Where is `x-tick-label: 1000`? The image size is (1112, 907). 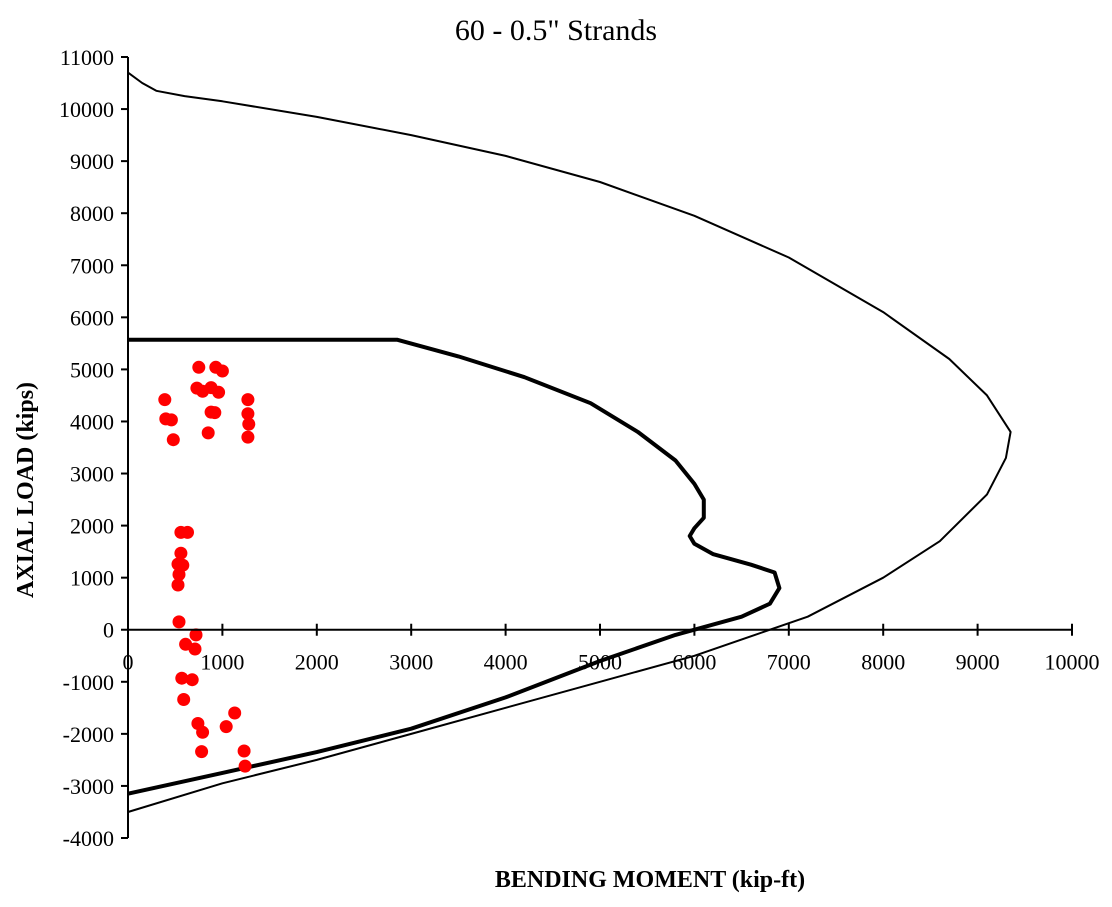
x-tick-label: 1000 is located at coordinates (222, 662).